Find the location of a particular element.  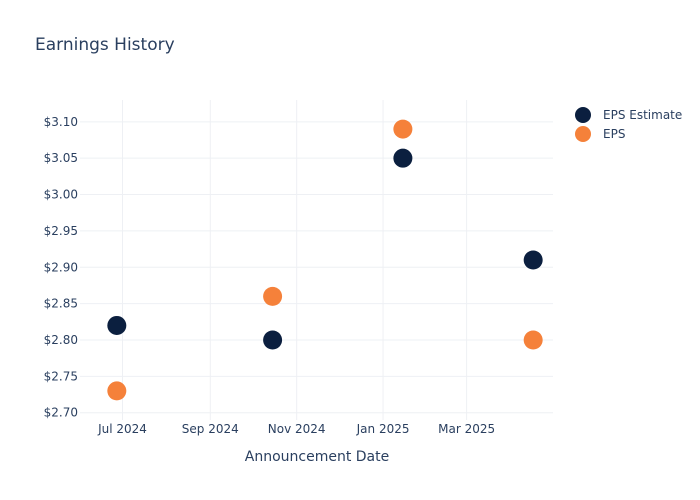

y-tick-label: $3.00 is located at coordinates (61, 195).